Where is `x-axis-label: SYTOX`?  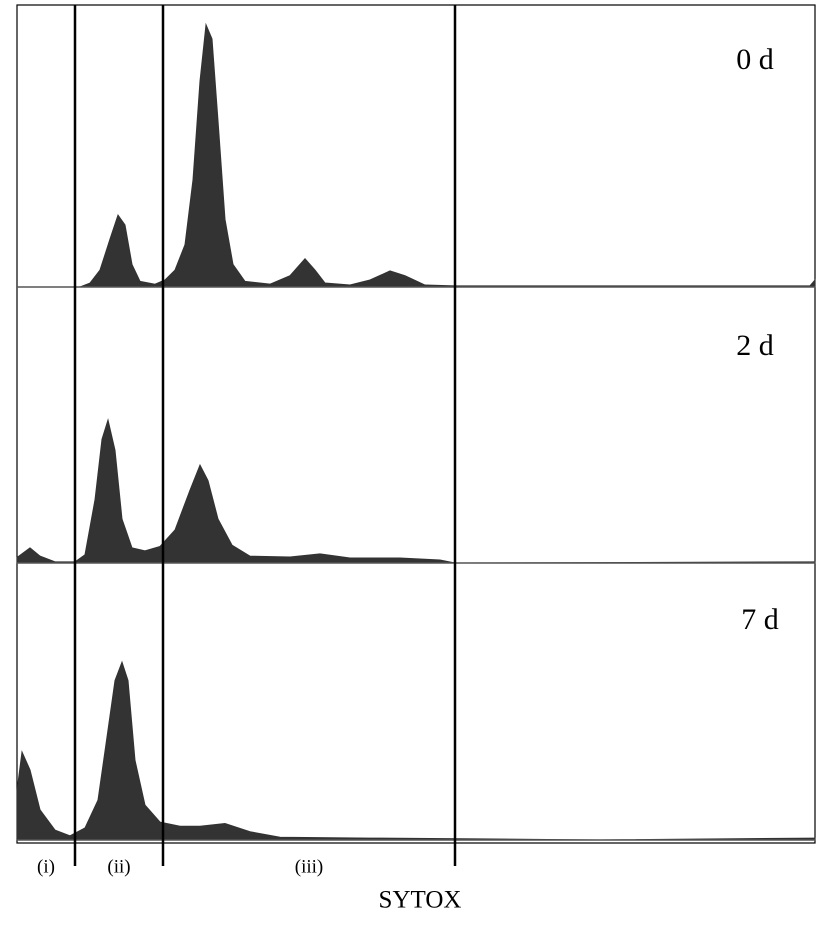
x-axis-label: SYTOX is located at coordinates (420, 900).